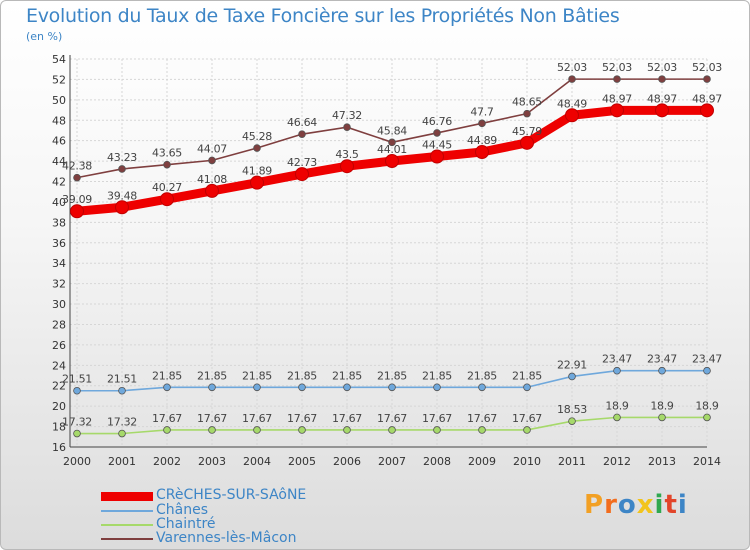 The image size is (750, 550). What do you see at coordinates (212, 461) in the screenshot?
I see `x-tick-label: 2003` at bounding box center [212, 461].